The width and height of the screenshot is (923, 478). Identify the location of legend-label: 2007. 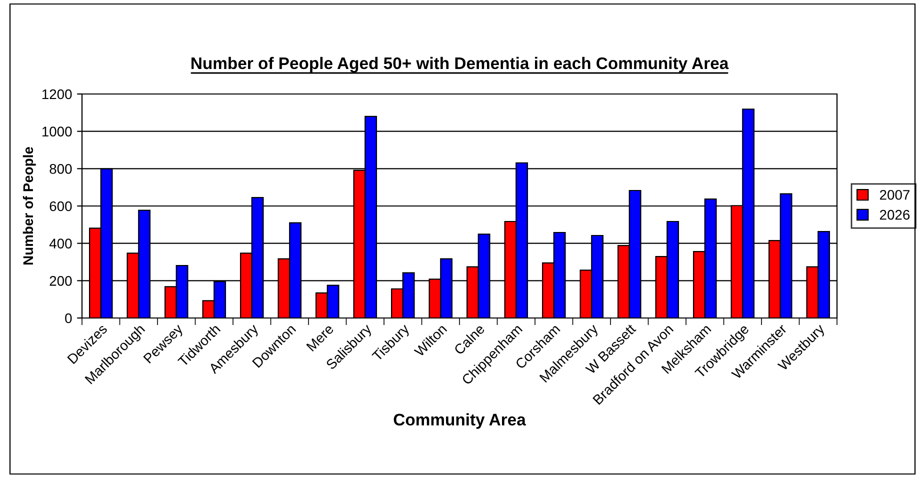
(895, 195).